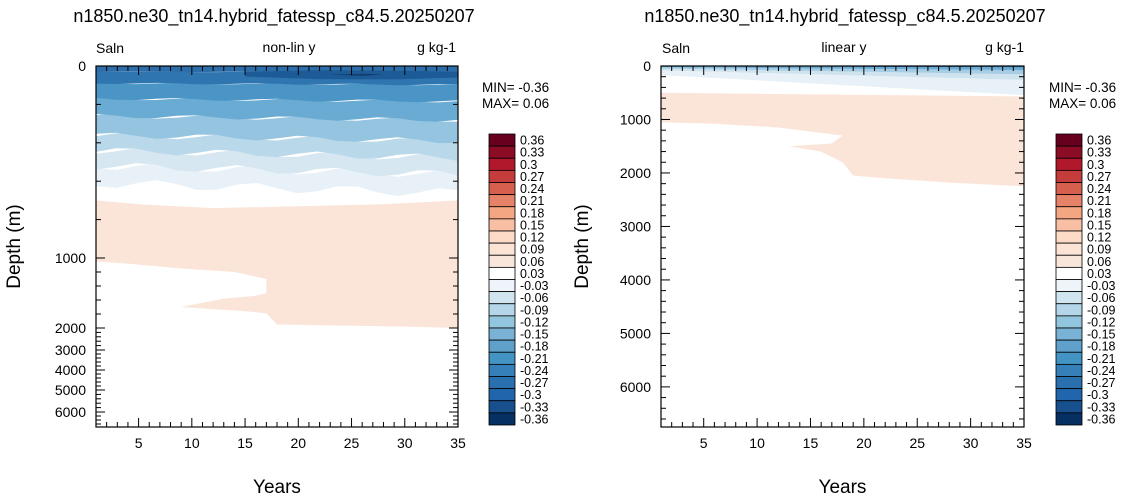 The height and width of the screenshot is (499, 1132). What do you see at coordinates (110, 48) in the screenshot?
I see `variable-label: Saln` at bounding box center [110, 48].